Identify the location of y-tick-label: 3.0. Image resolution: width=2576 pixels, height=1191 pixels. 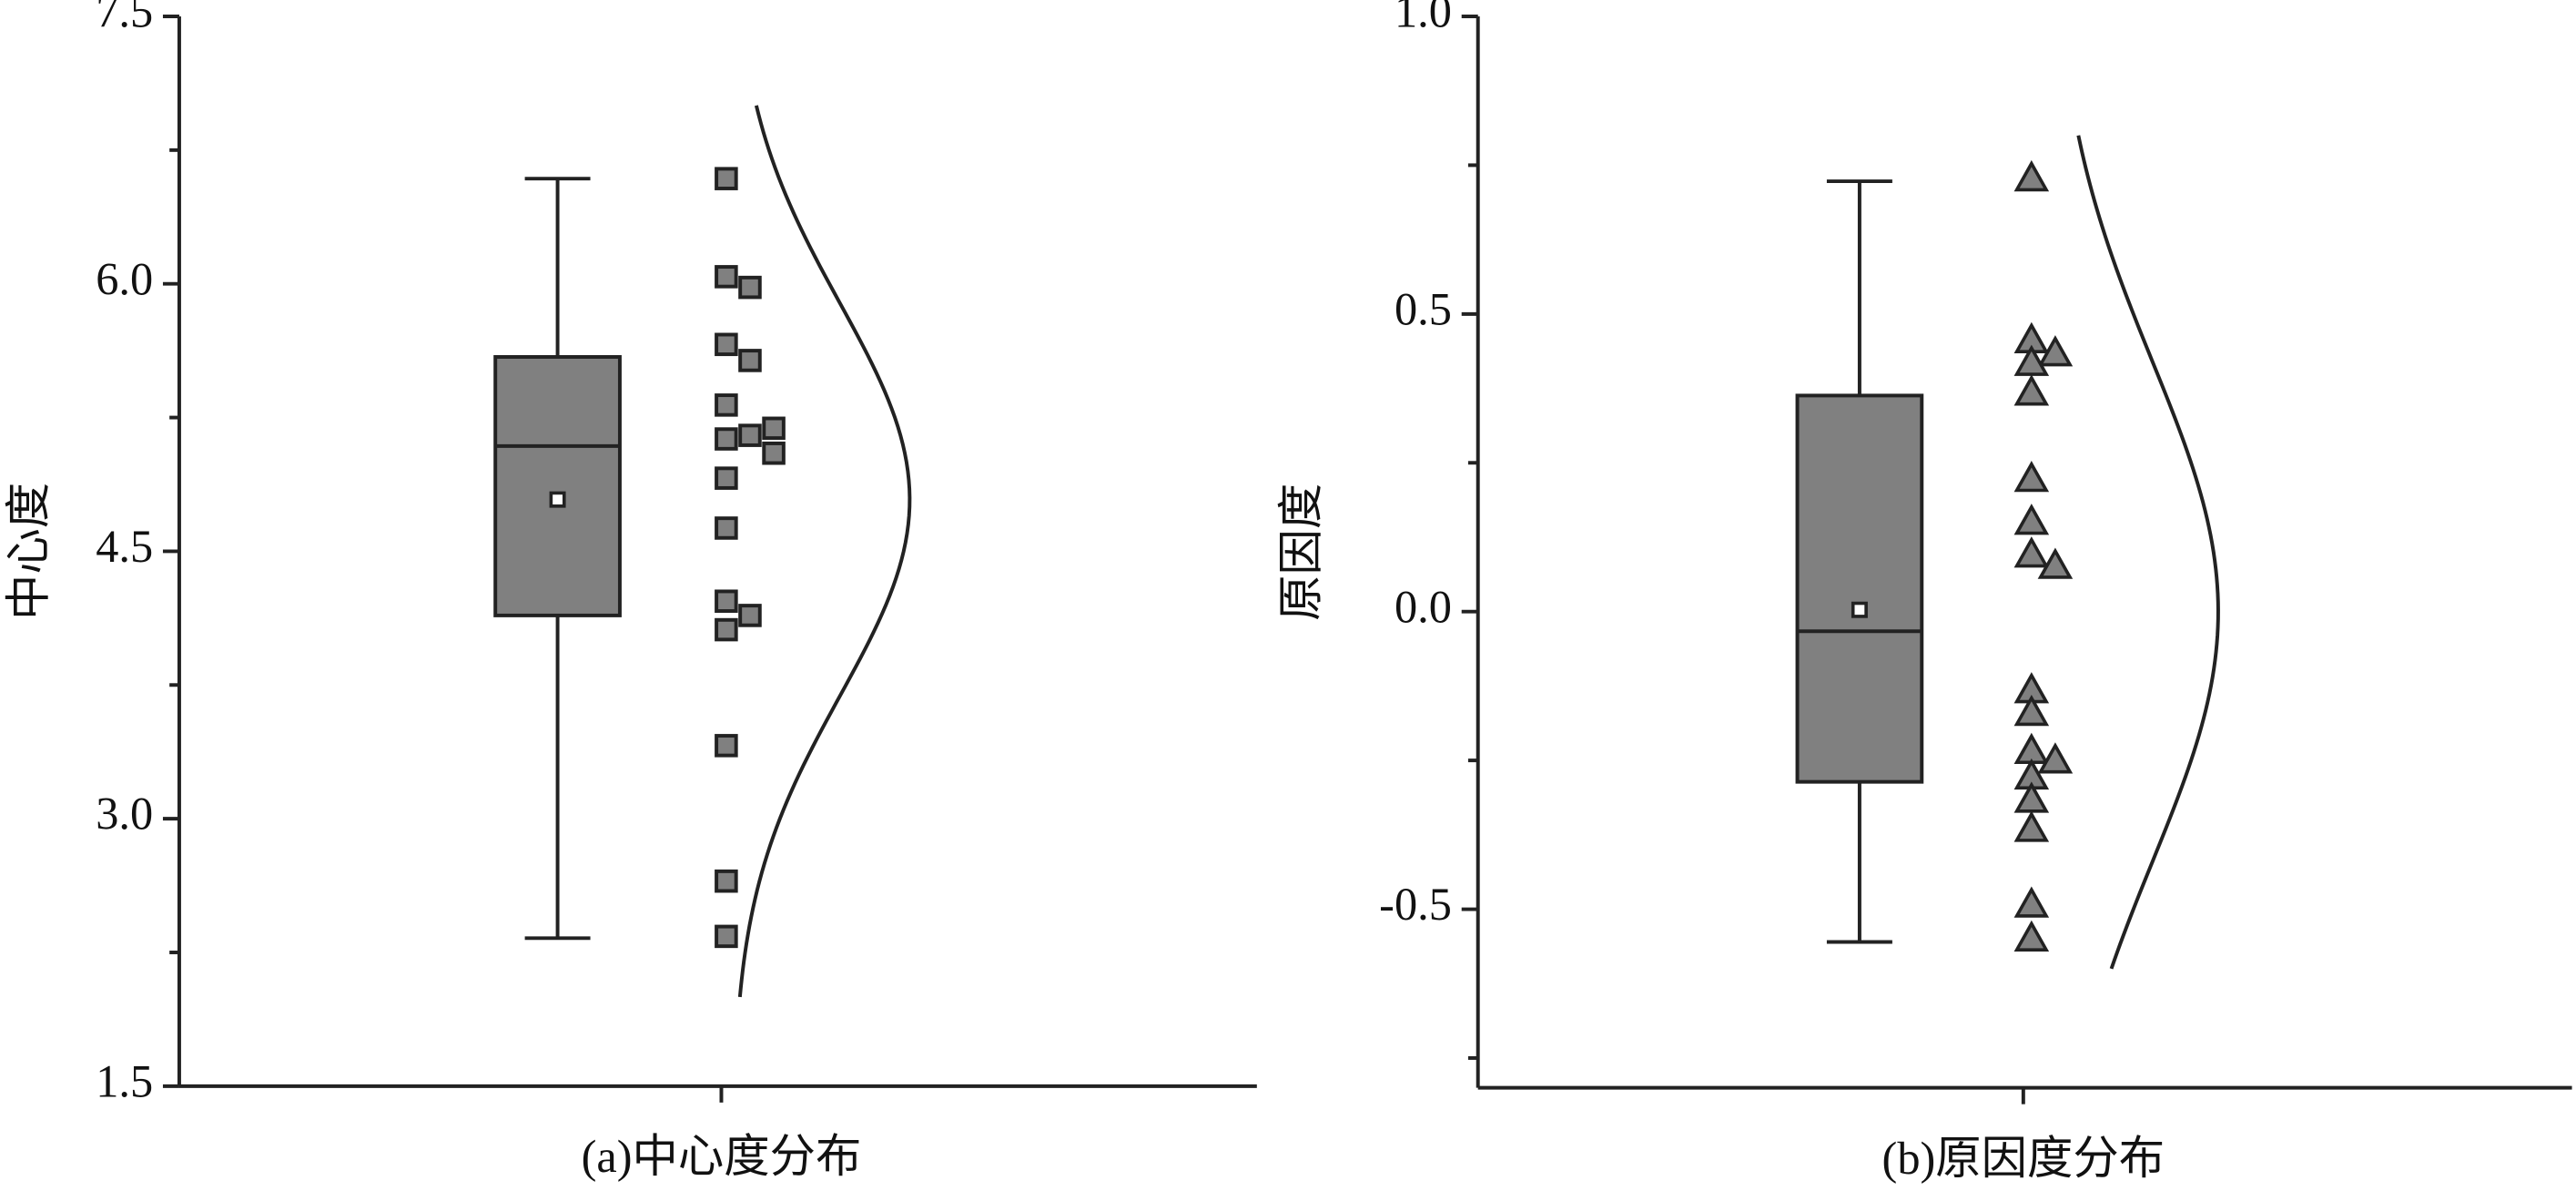
(124, 814).